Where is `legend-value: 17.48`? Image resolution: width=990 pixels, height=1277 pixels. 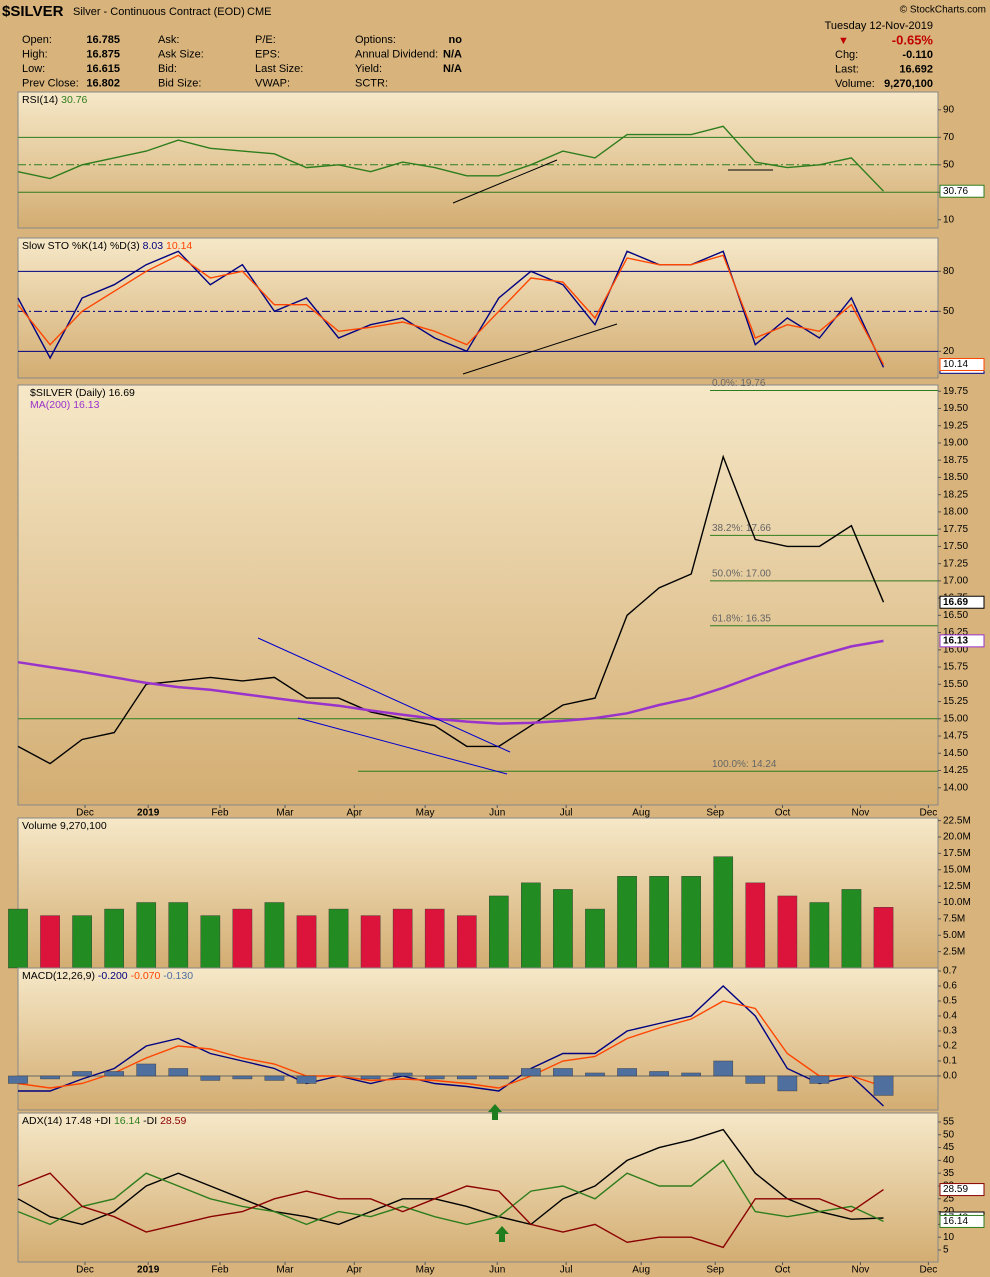
legend-value: 17.48 is located at coordinates (78, 1121).